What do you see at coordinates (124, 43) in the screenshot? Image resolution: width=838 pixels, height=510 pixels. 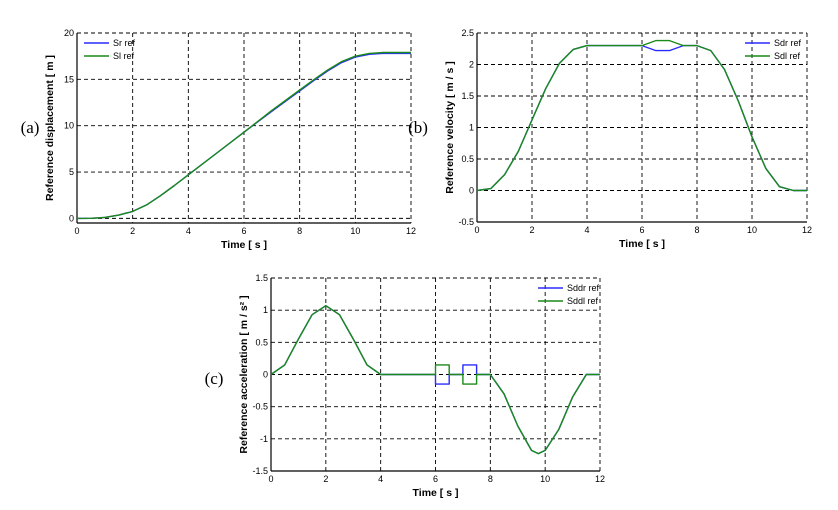 I see `legend-label: Sr ref` at bounding box center [124, 43].